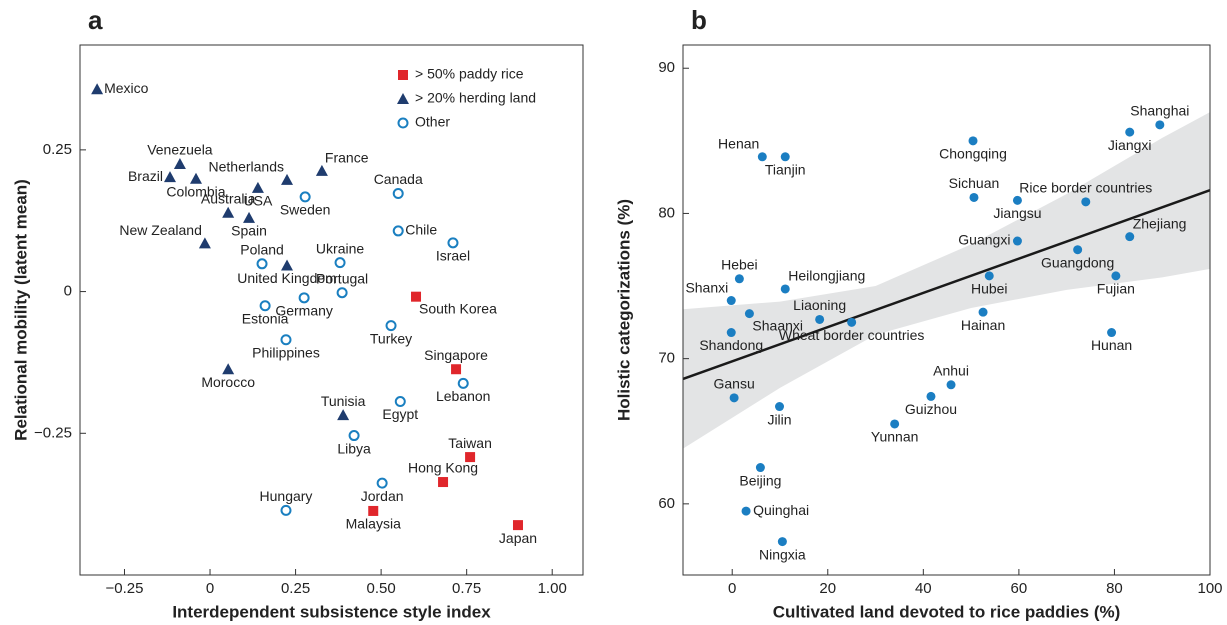 Image resolution: width=1227 pixels, height=625 pixels. I want to click on x-tick-label: 40, so click(923, 588).